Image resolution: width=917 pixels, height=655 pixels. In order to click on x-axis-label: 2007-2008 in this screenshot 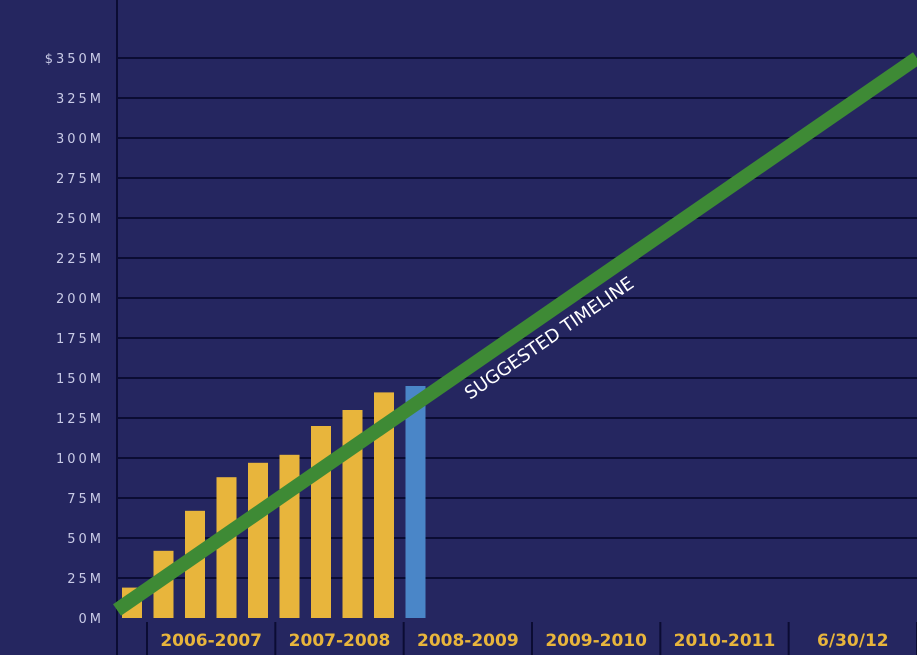, I will do `click(340, 641)`.